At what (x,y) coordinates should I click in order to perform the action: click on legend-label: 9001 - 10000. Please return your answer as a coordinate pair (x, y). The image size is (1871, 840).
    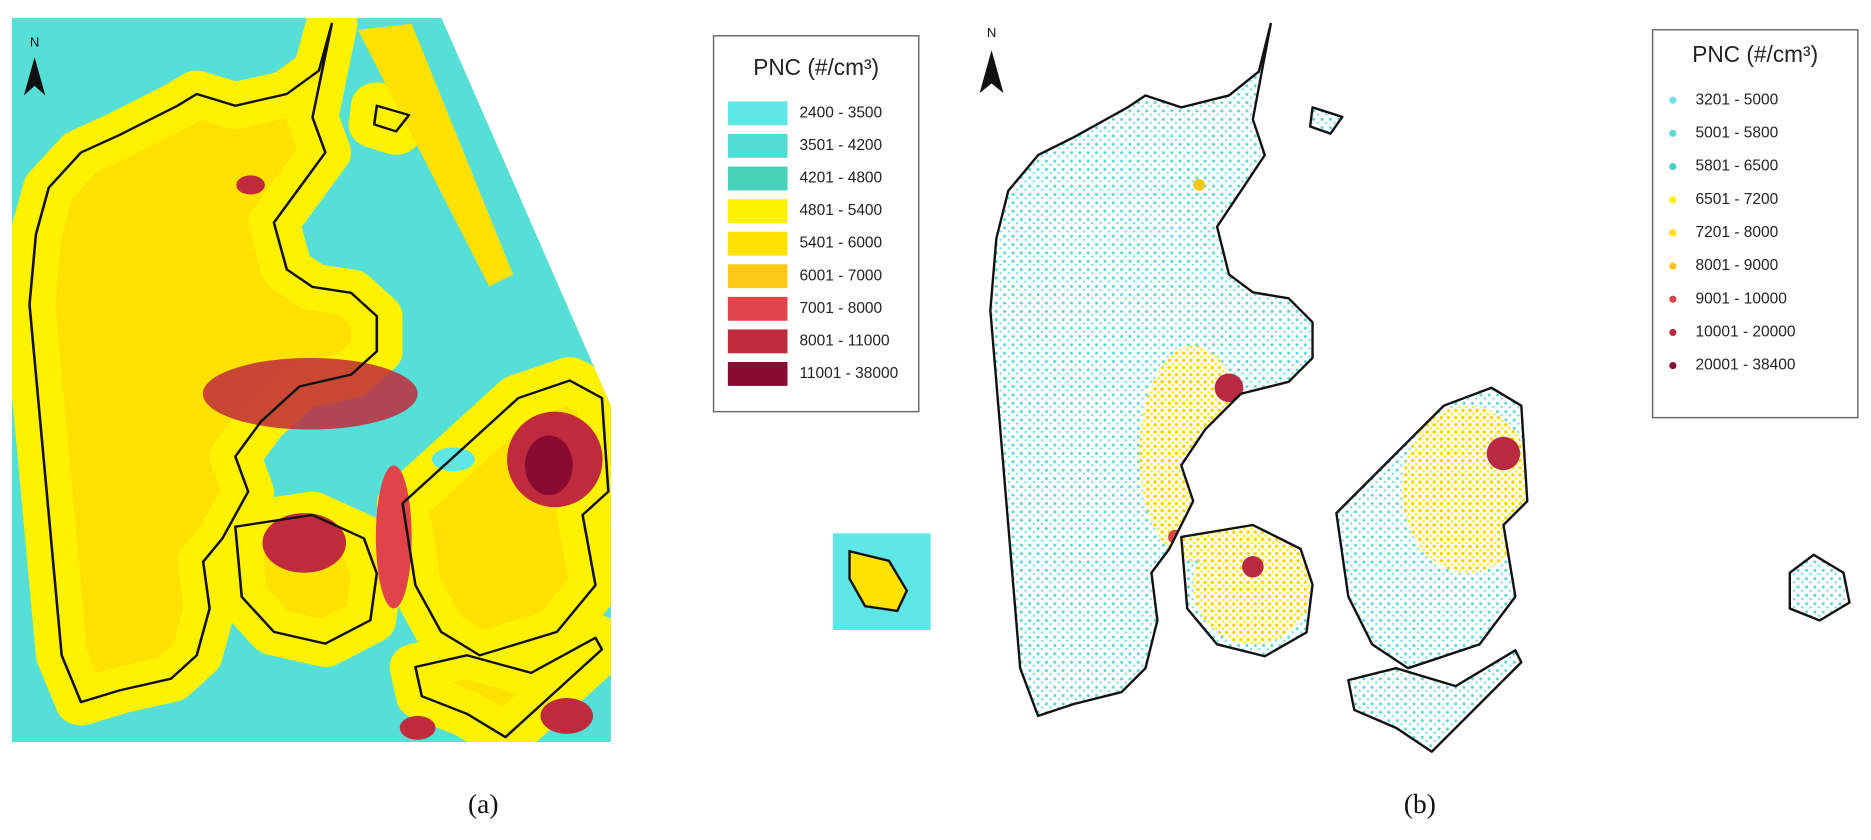
    Looking at the image, I should click on (1742, 298).